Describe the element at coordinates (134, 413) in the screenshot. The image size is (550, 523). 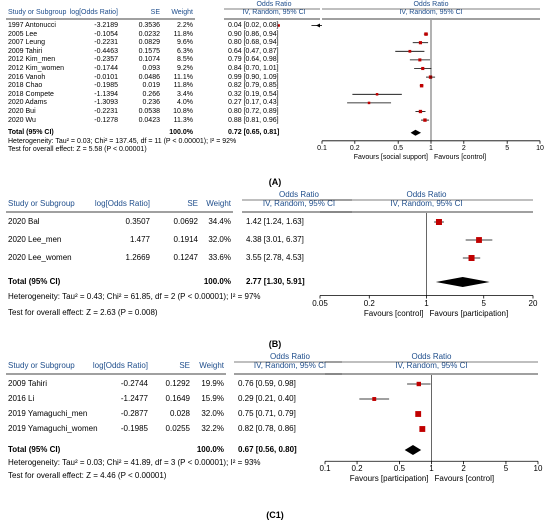
I see `row-logor: -0.2877` at that location.